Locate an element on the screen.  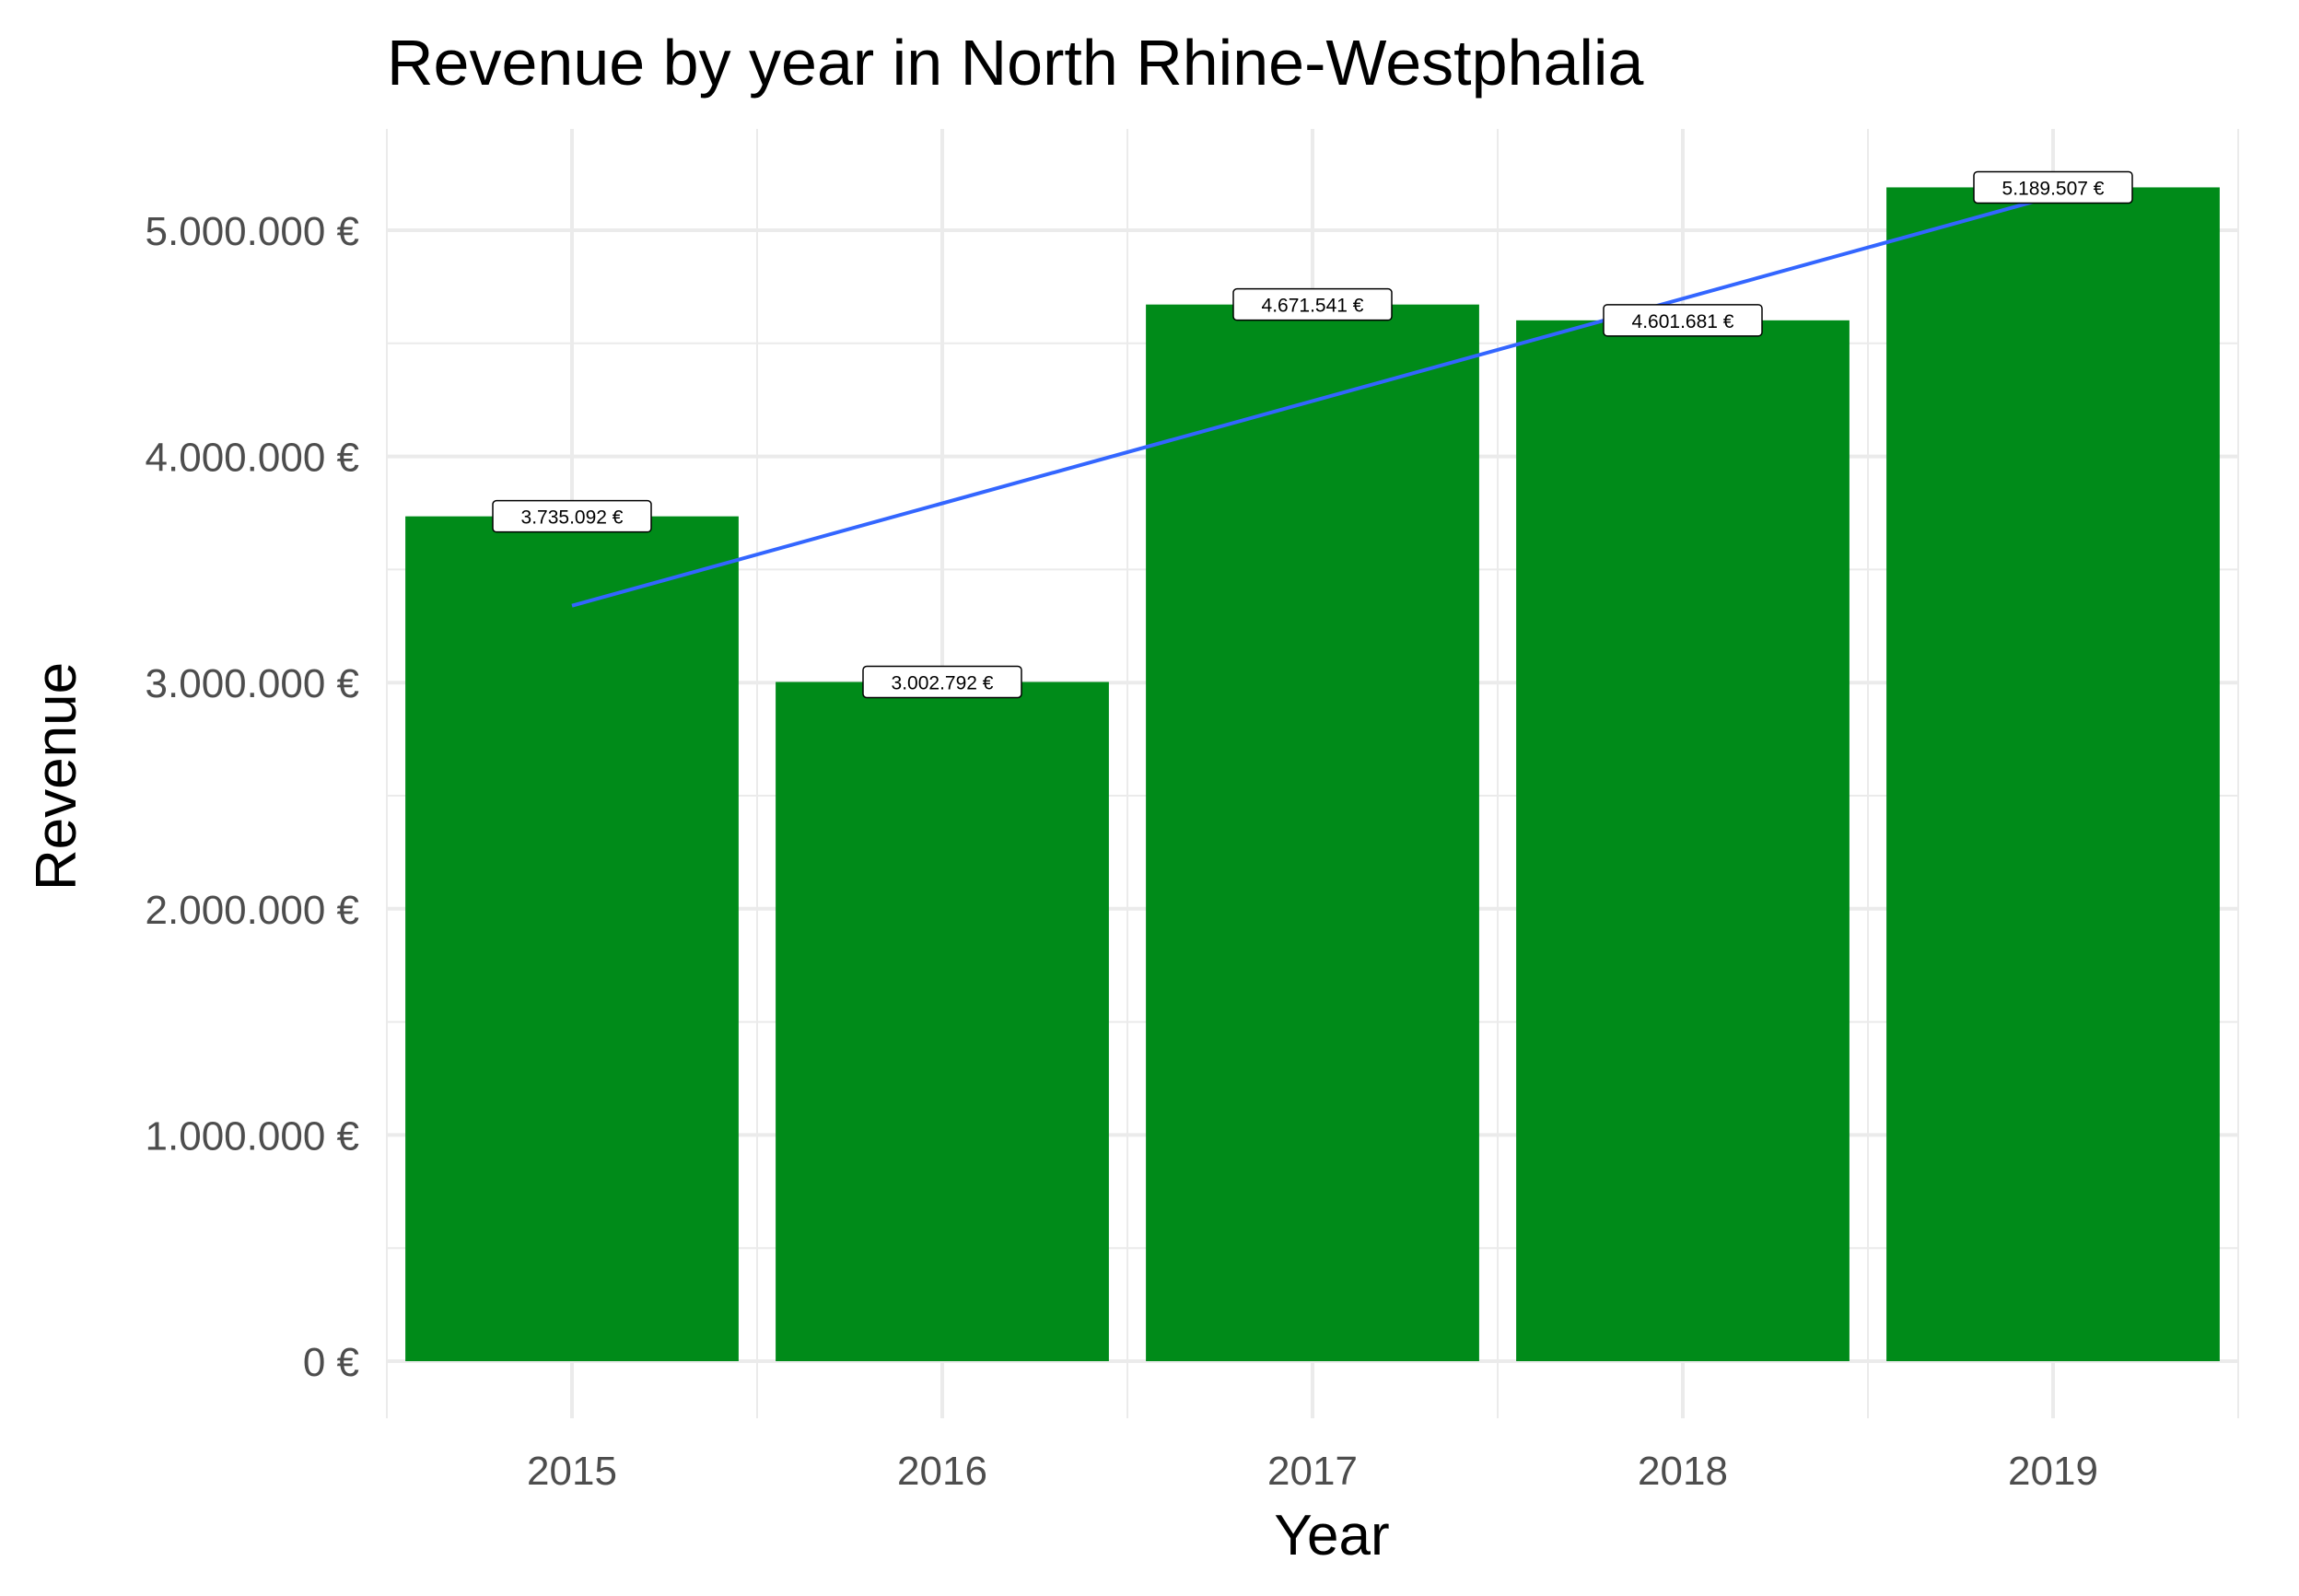
data-label-text: 5.189.507 € is located at coordinates (2054, 189).